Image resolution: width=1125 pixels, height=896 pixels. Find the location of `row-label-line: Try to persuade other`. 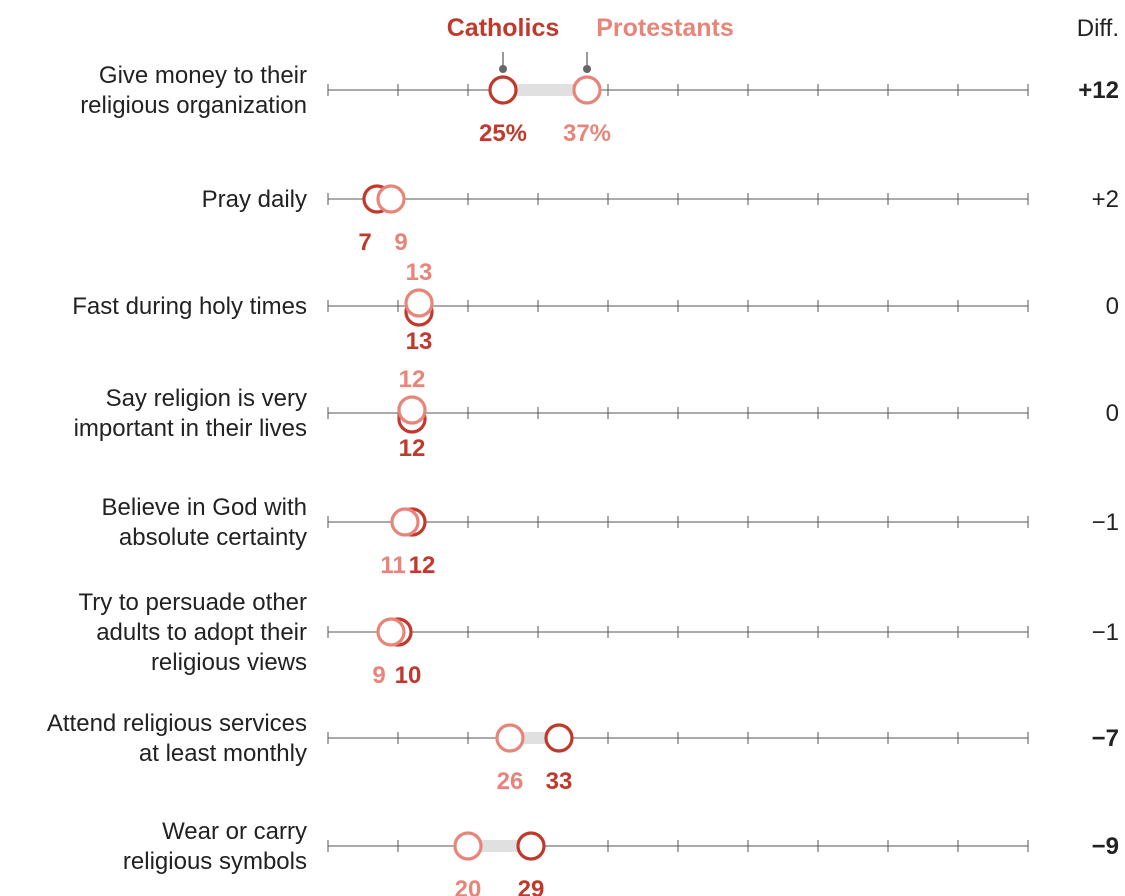

row-label-line: Try to persuade other is located at coordinates (192, 602).